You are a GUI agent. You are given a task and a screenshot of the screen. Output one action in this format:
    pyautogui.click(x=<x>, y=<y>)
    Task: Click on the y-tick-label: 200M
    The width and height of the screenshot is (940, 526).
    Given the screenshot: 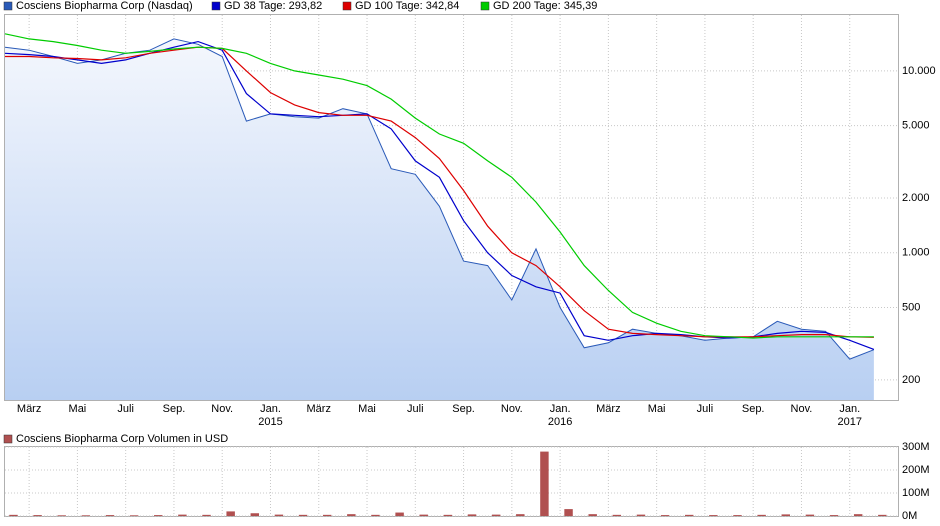 What is the action you would take?
    pyautogui.click(x=916, y=470)
    